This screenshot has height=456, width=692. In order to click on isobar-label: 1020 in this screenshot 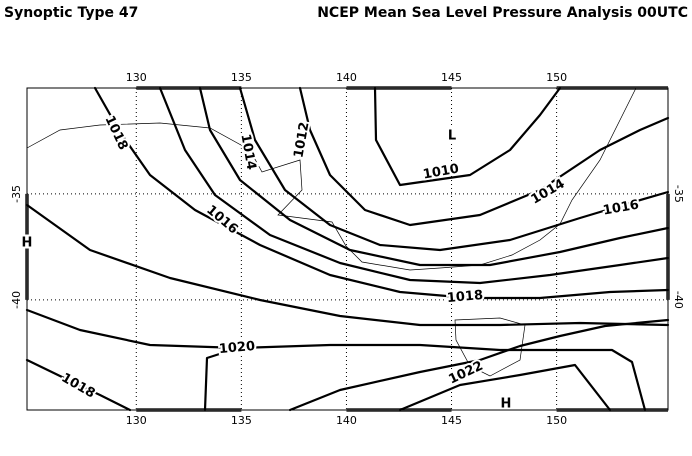, I will do `click(236, 348)`.